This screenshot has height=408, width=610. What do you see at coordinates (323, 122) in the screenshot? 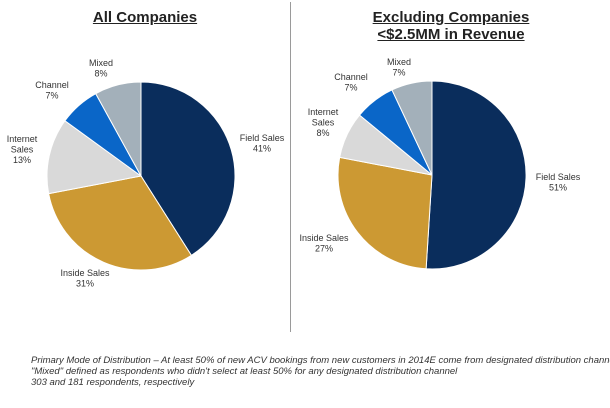
I see `data-label-internet-sales: Internet Sales 8%` at bounding box center [323, 122].